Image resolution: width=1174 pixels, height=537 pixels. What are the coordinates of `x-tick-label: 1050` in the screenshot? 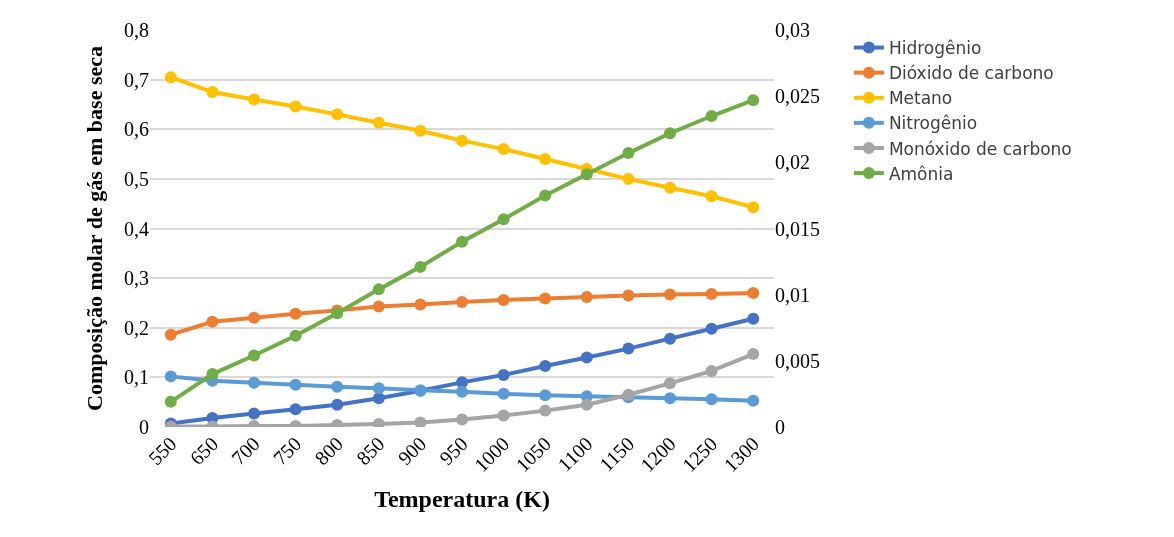 It's located at (533, 454).